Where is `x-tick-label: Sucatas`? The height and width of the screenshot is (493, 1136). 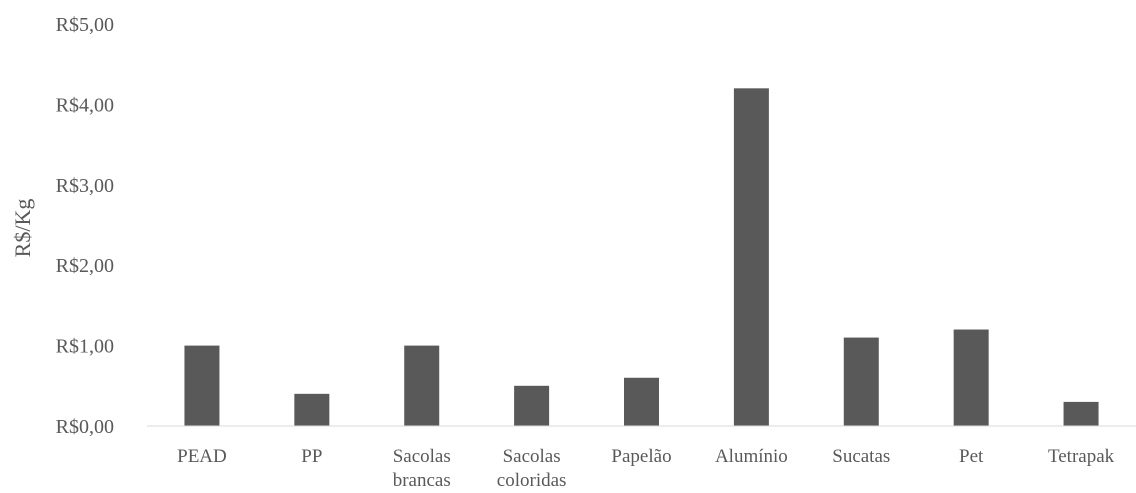
x-tick-label: Sucatas is located at coordinates (861, 456).